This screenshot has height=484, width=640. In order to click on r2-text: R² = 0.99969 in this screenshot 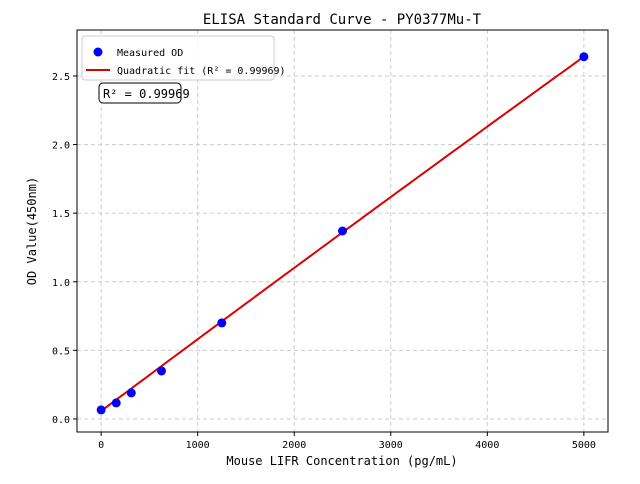, I will do `click(146, 94)`.